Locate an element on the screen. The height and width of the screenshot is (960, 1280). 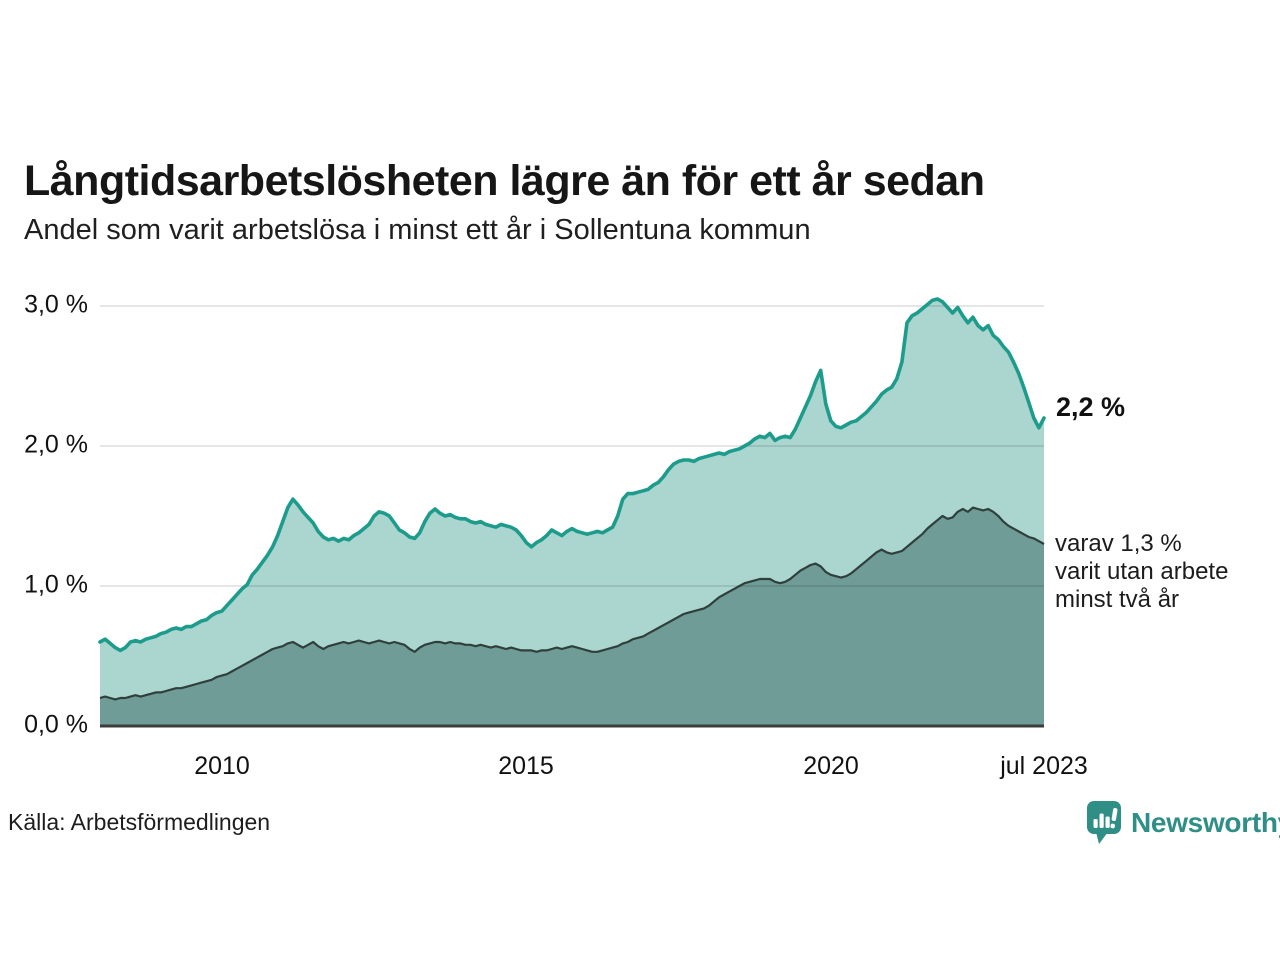
newsworthy-logo: Newsworthy is located at coordinates (1183, 823).